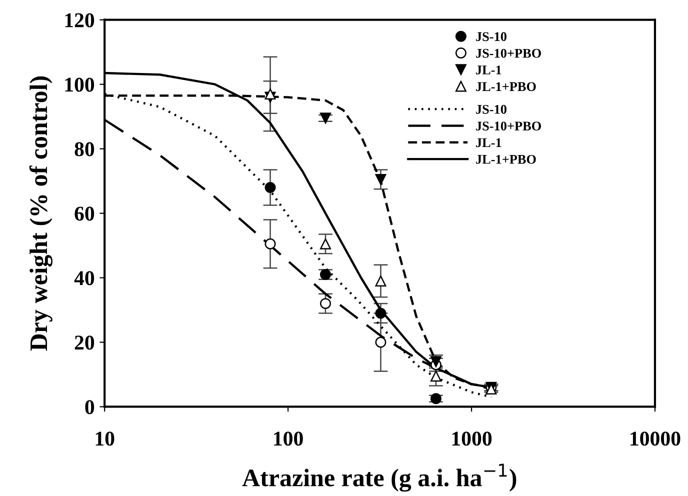  I want to click on y-tick-label: 100, so click(79, 85).